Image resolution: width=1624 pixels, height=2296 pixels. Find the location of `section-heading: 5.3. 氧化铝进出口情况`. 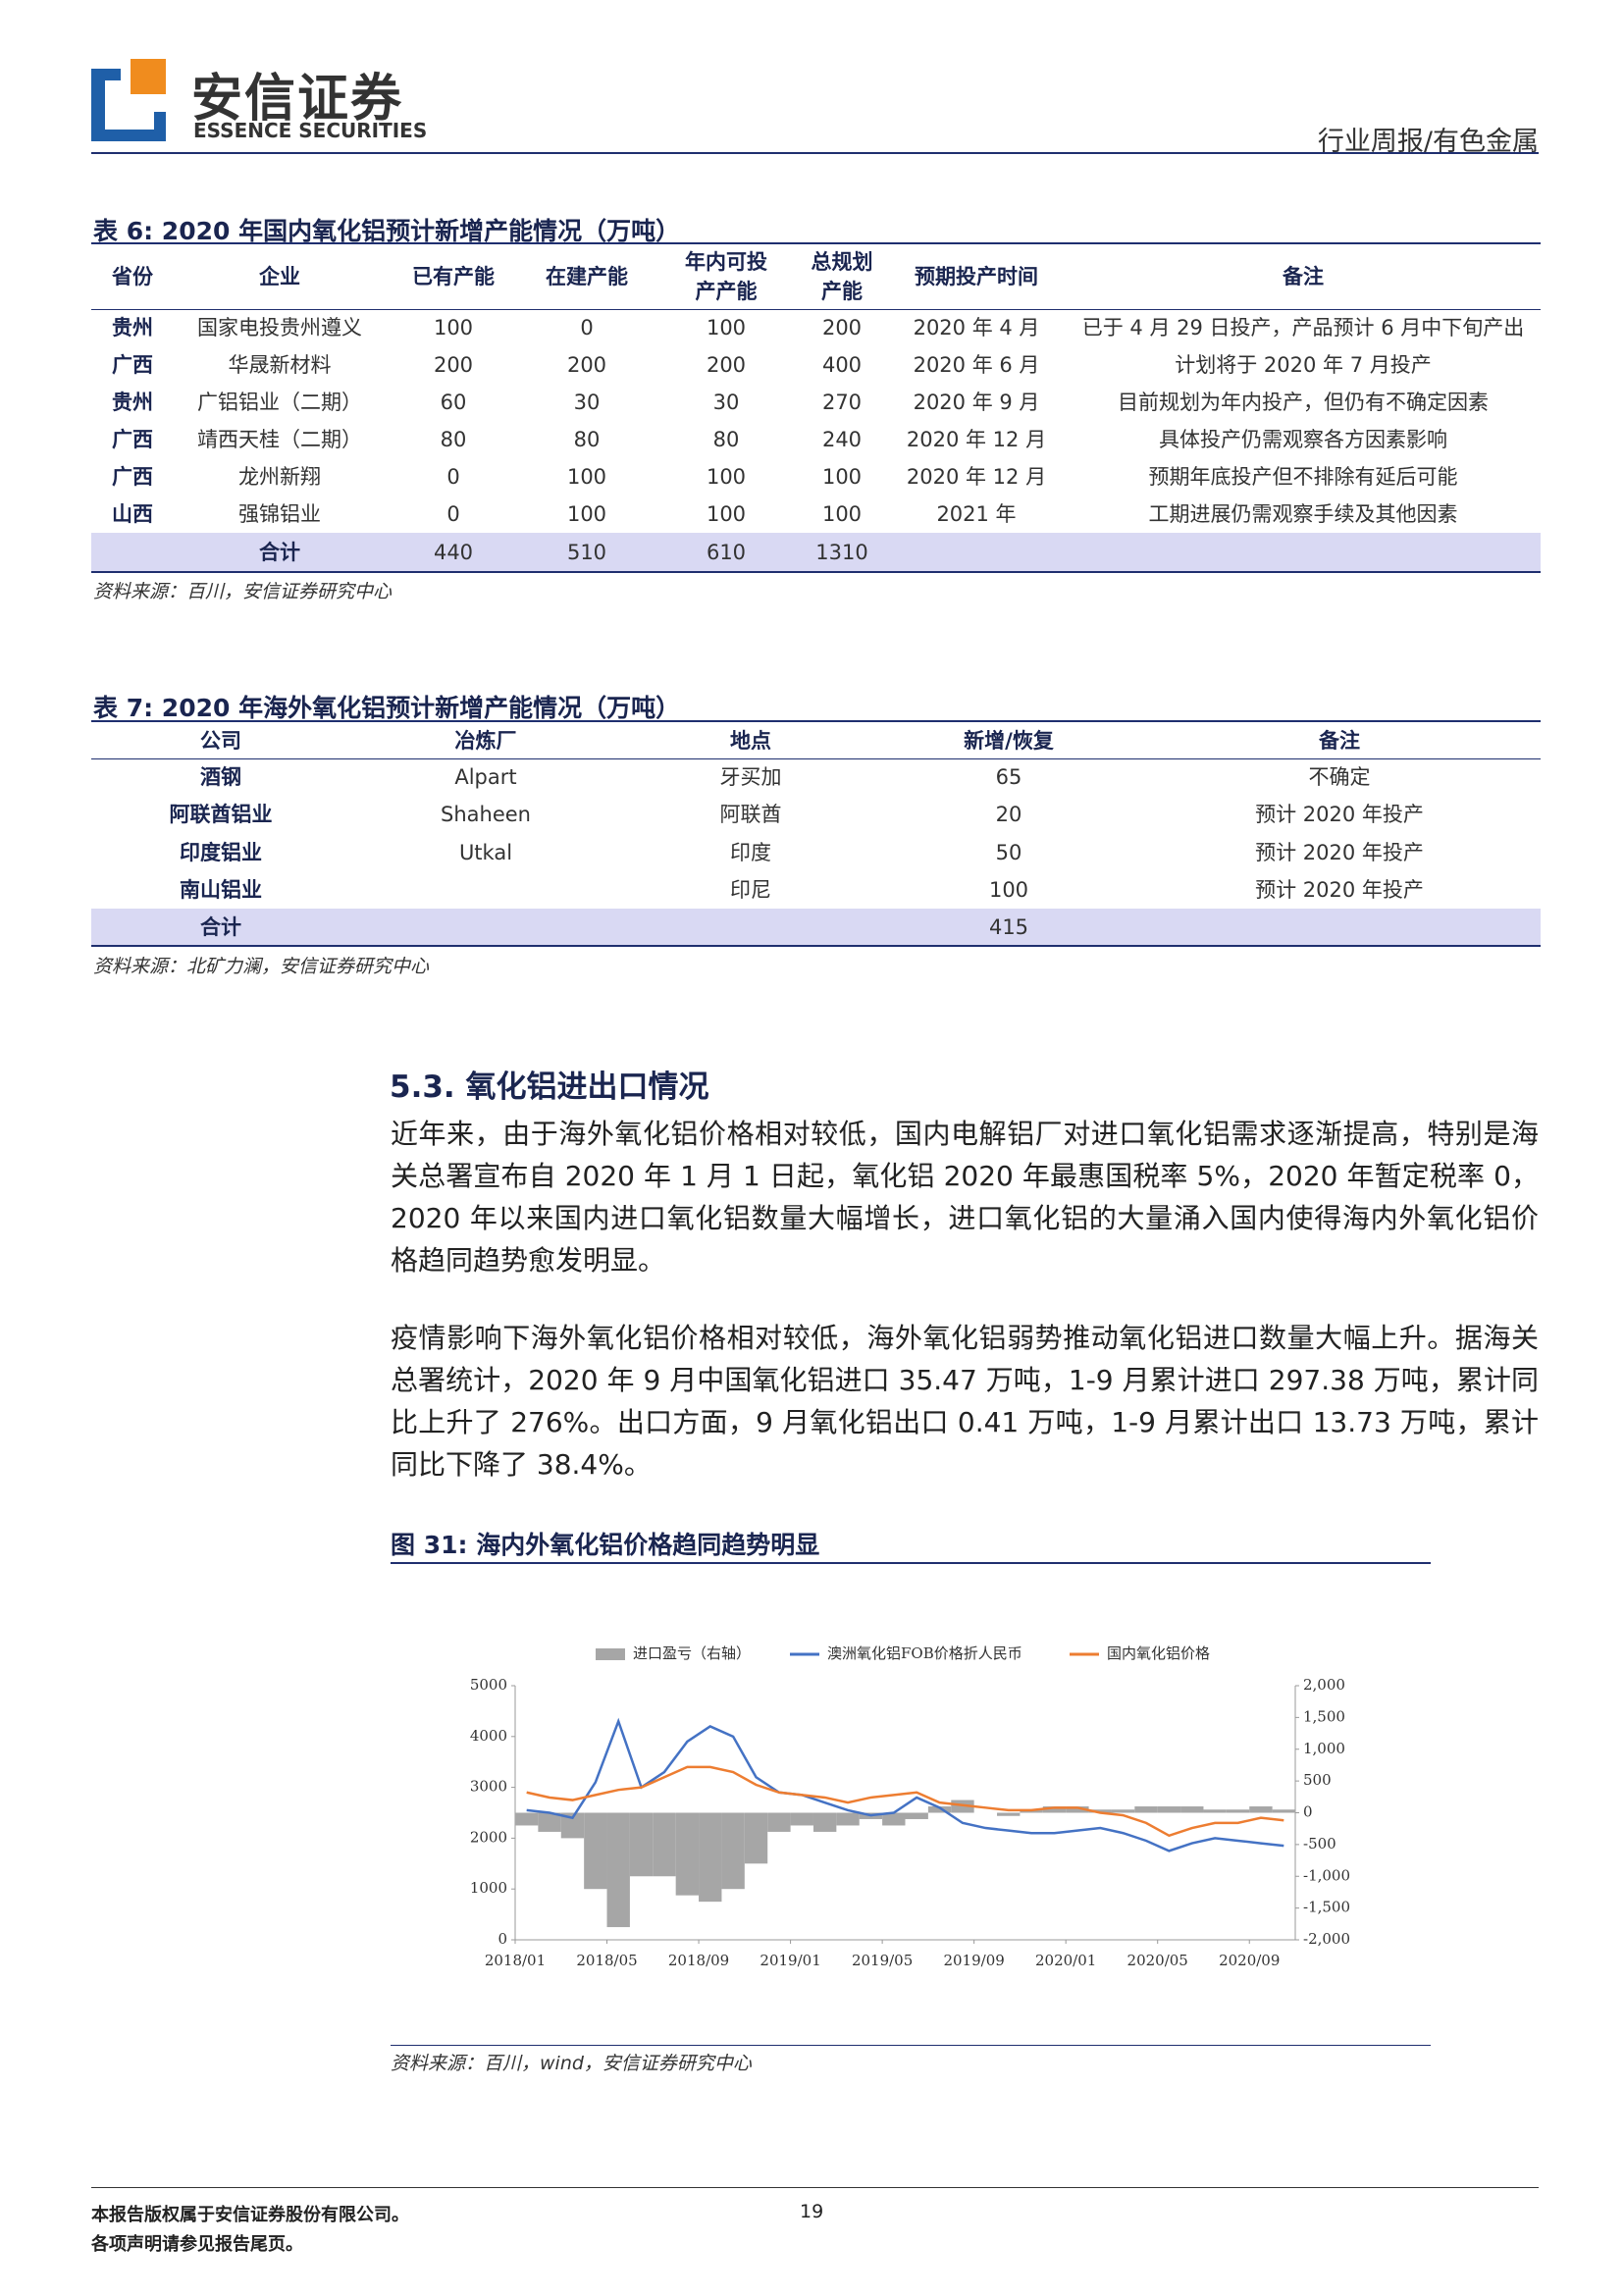

section-heading: 5.3. 氧化铝进出口情况 is located at coordinates (549, 1087).